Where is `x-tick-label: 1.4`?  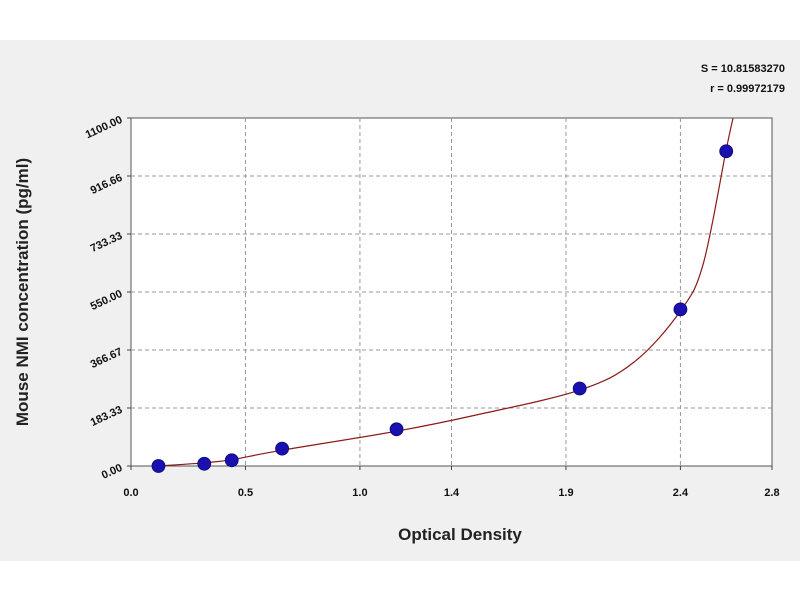 x-tick-label: 1.4 is located at coordinates (452, 493).